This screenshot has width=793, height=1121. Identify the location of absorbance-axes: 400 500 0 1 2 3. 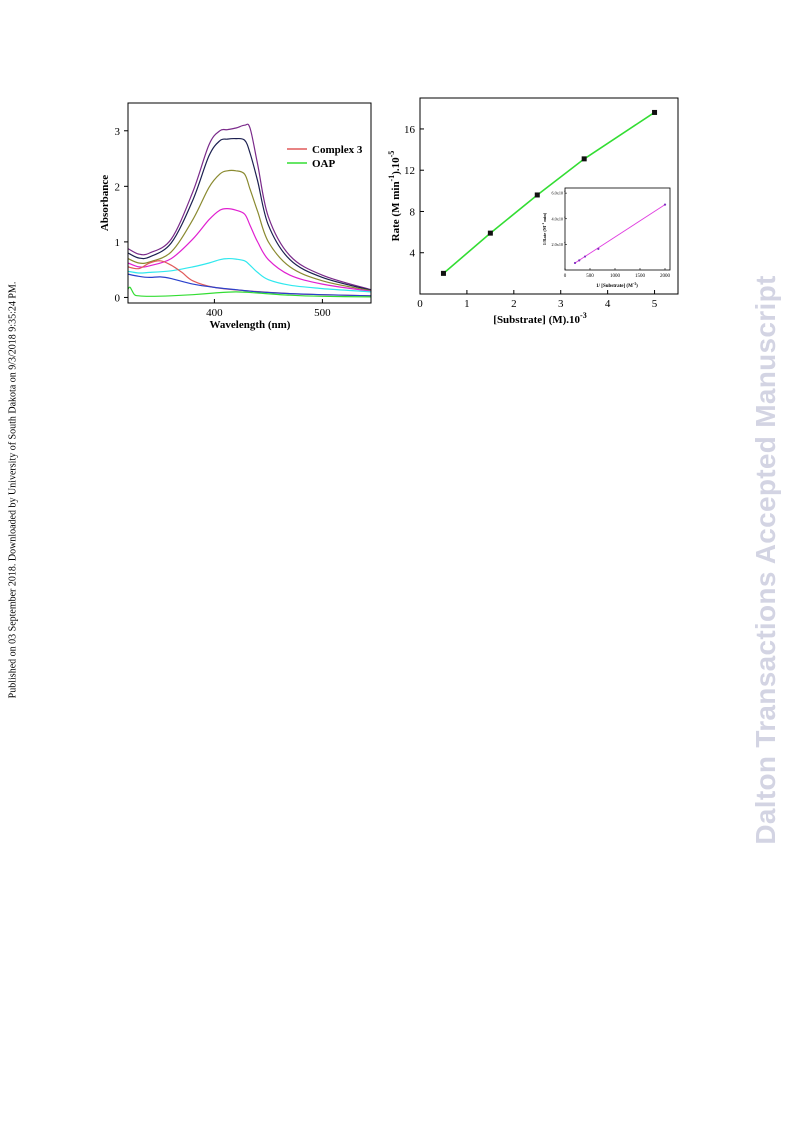
(223, 222).